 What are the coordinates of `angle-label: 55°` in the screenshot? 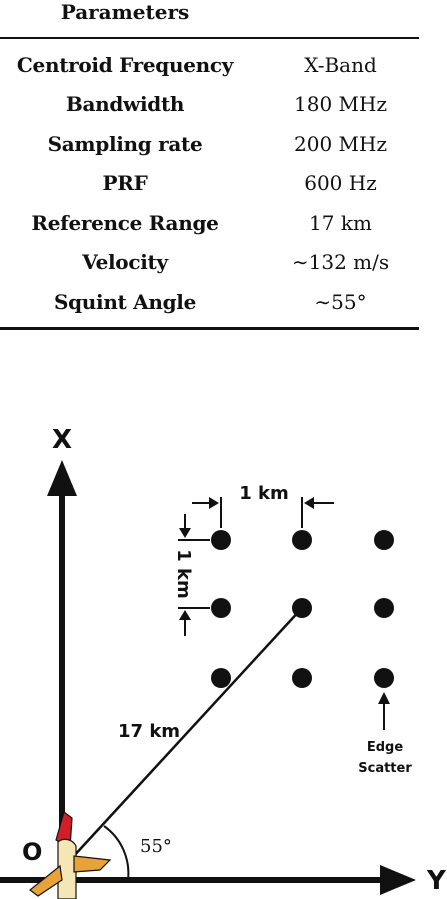 It's located at (156, 846).